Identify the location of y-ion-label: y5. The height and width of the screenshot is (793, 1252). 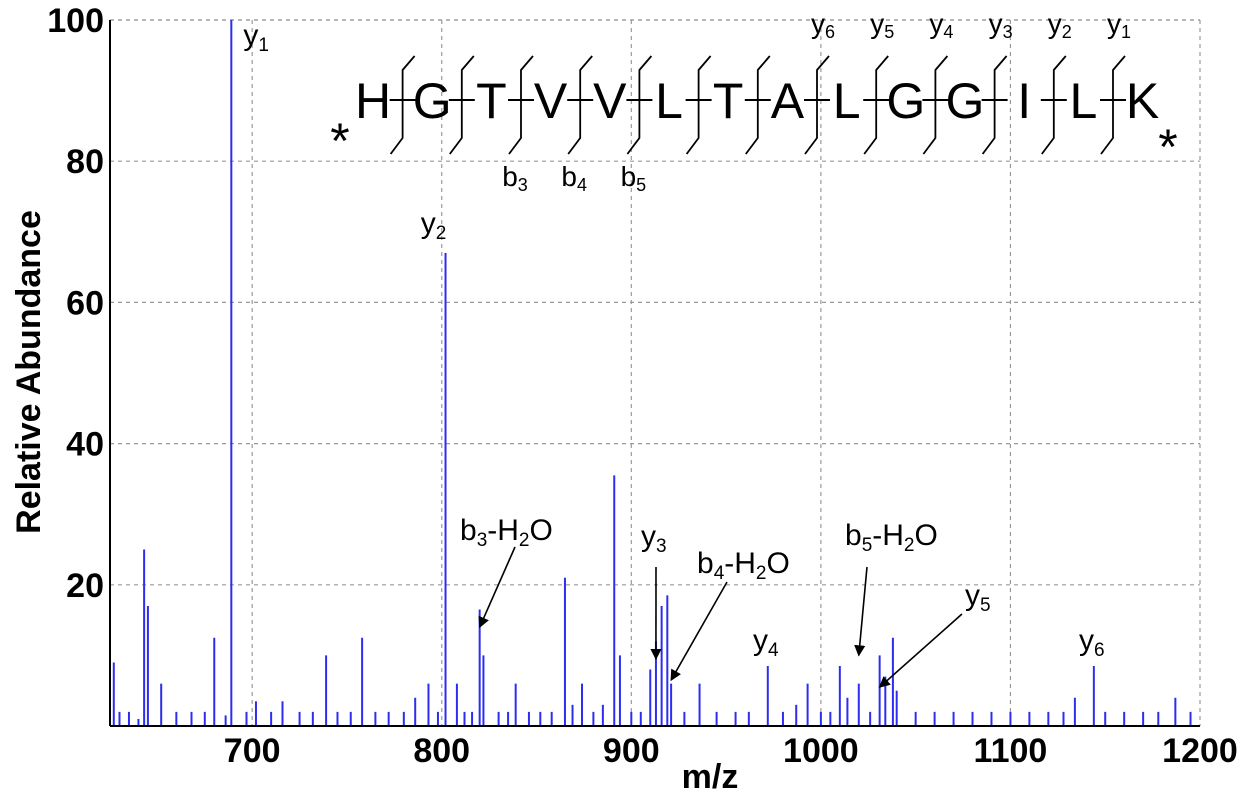
(882, 25).